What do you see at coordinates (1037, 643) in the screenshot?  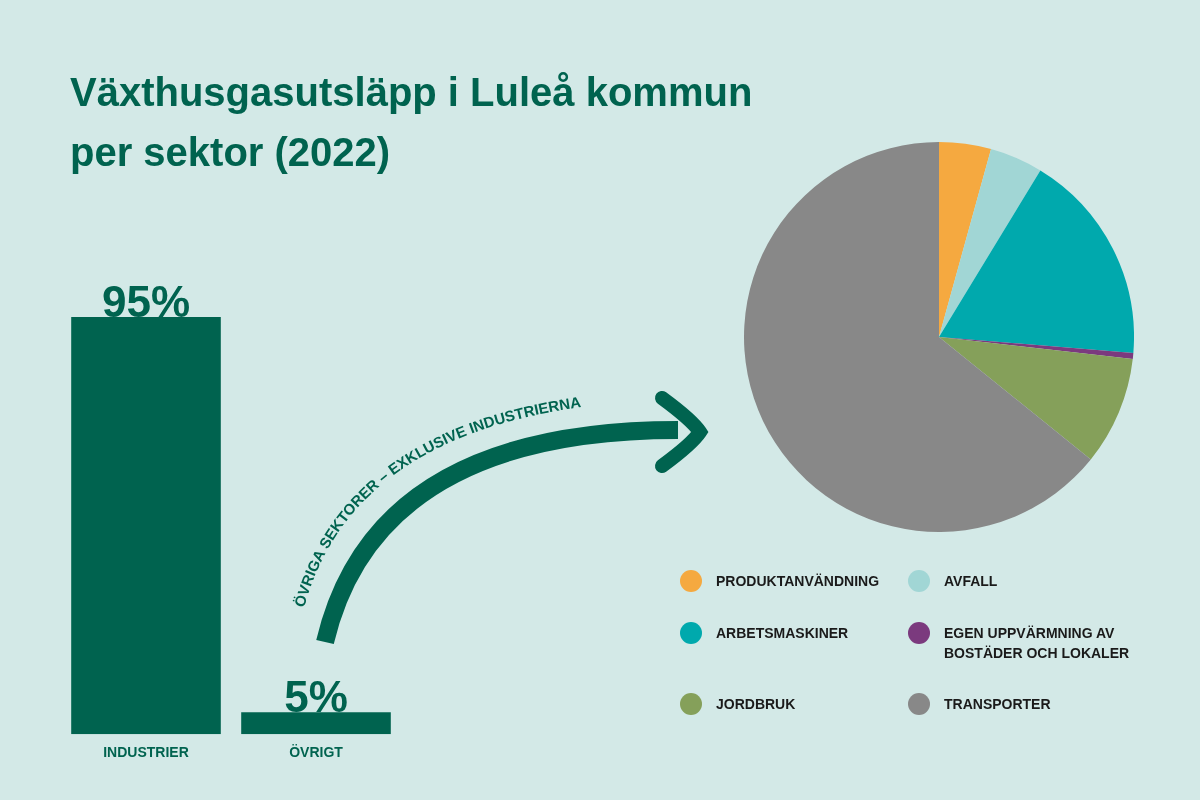 I see `legend-label: EGEN UPPVÄRMNING AV BOSTÄDER OCH LOKALER` at bounding box center [1037, 643].